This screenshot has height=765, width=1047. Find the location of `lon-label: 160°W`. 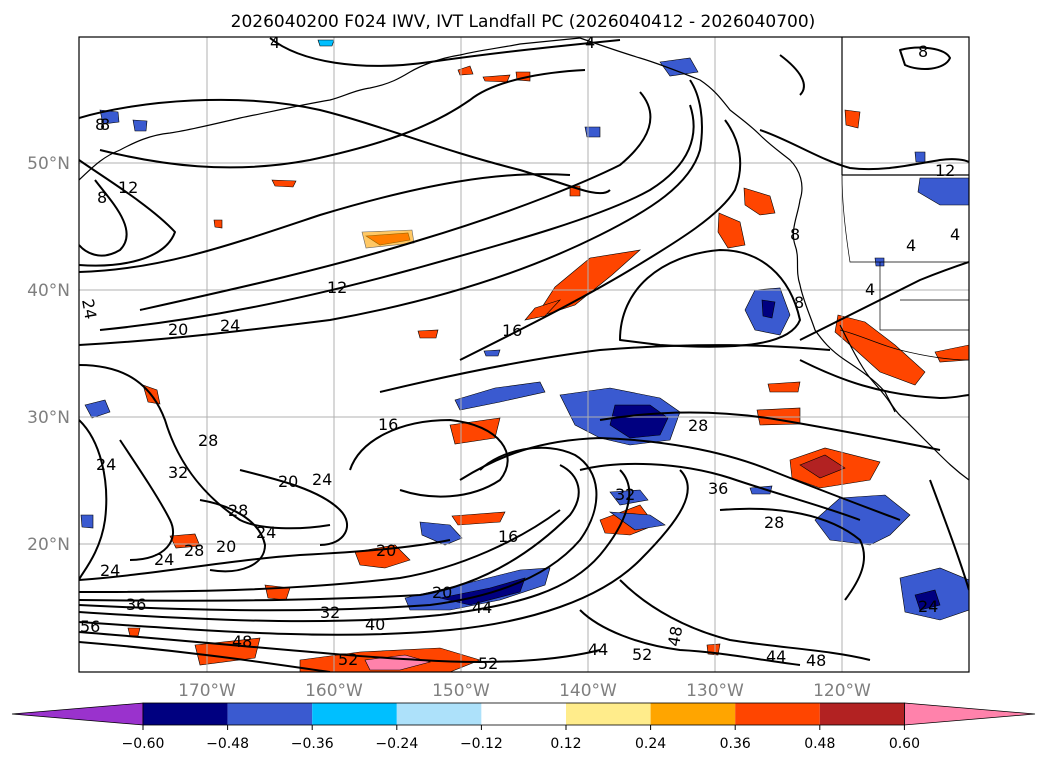

lon-label: 160°W is located at coordinates (334, 691).